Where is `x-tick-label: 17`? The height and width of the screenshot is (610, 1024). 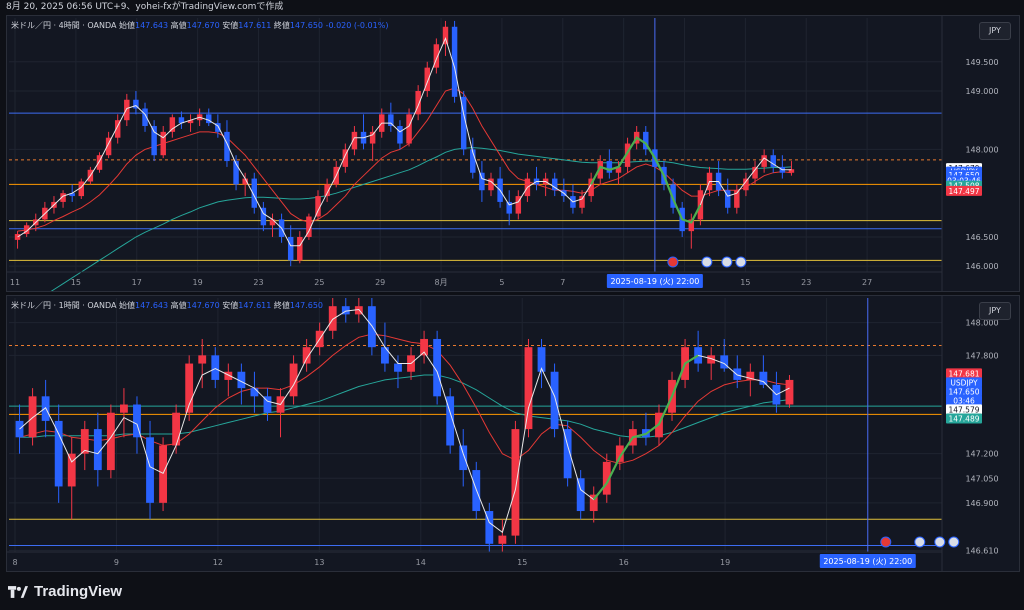 x-tick-label: 17 is located at coordinates (137, 282).